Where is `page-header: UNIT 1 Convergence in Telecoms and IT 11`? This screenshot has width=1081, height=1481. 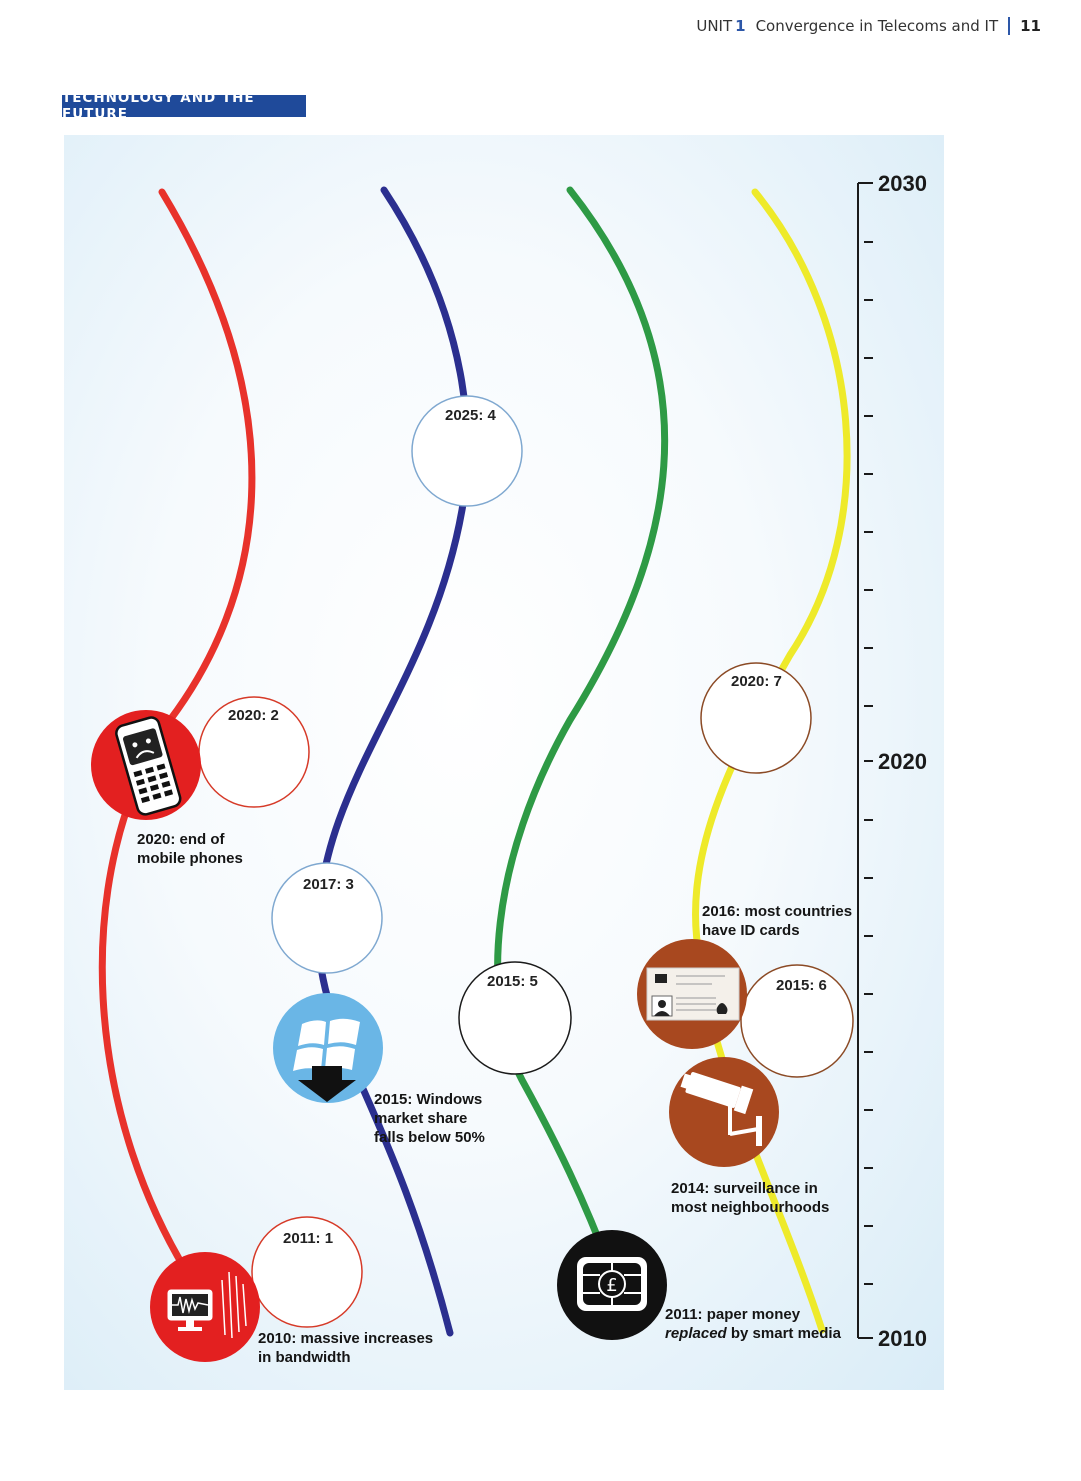 page-header: UNIT 1 Convergence in Telecoms and IT 11 is located at coordinates (868, 26).